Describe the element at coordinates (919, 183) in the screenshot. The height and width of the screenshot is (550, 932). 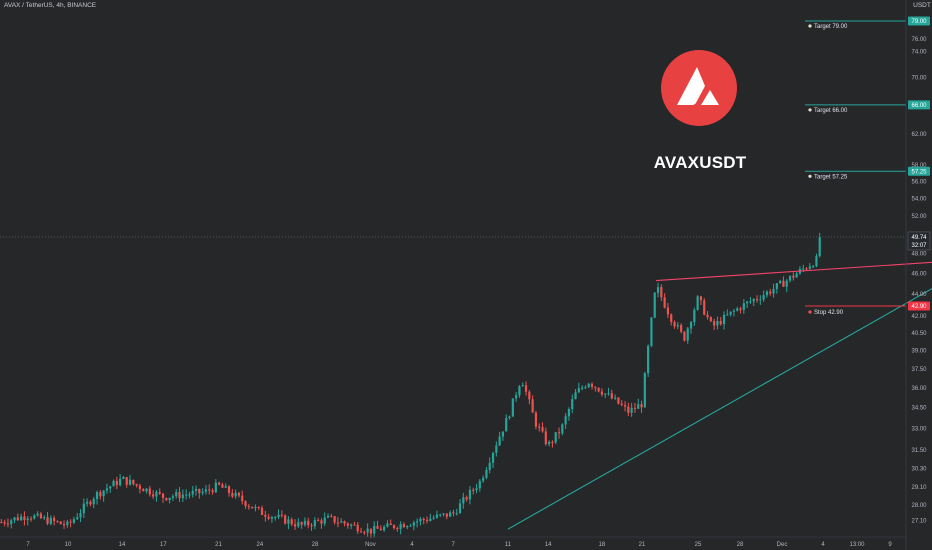
I see `price-tick-label: 56.00` at that location.